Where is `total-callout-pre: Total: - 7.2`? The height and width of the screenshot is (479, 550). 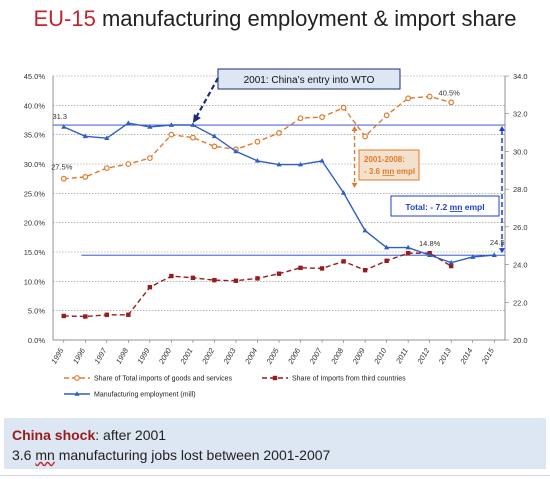 total-callout-pre: Total: - 7.2 is located at coordinates (427, 207).